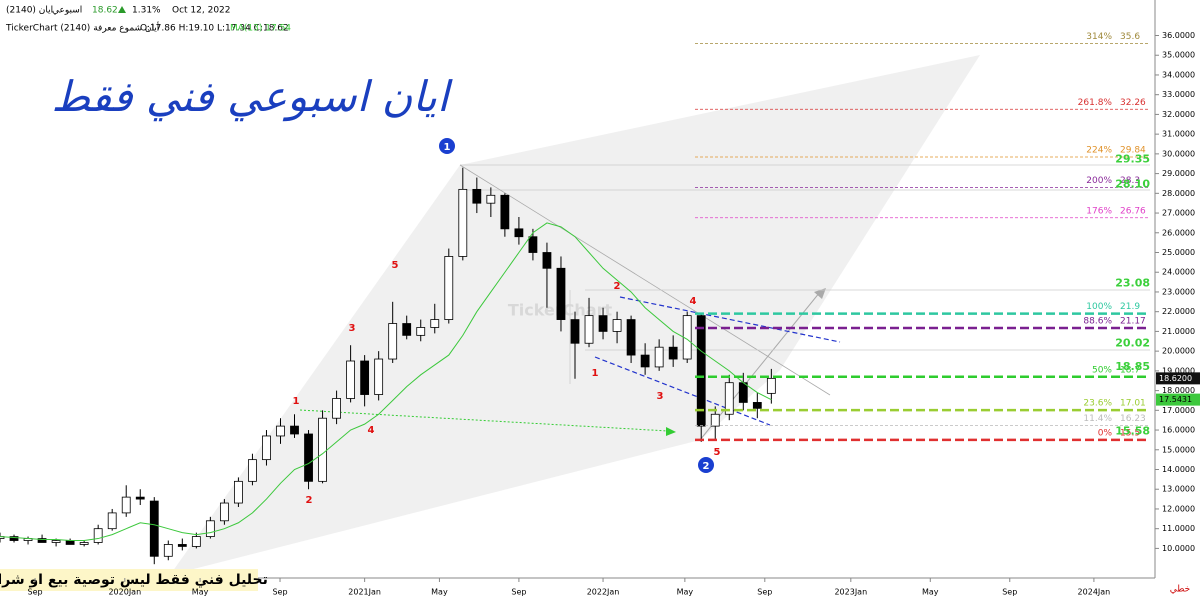 This screenshot has height=599, width=1200. What do you see at coordinates (1130, 307) in the screenshot?
I see `fib-value: 21.9` at bounding box center [1130, 307].